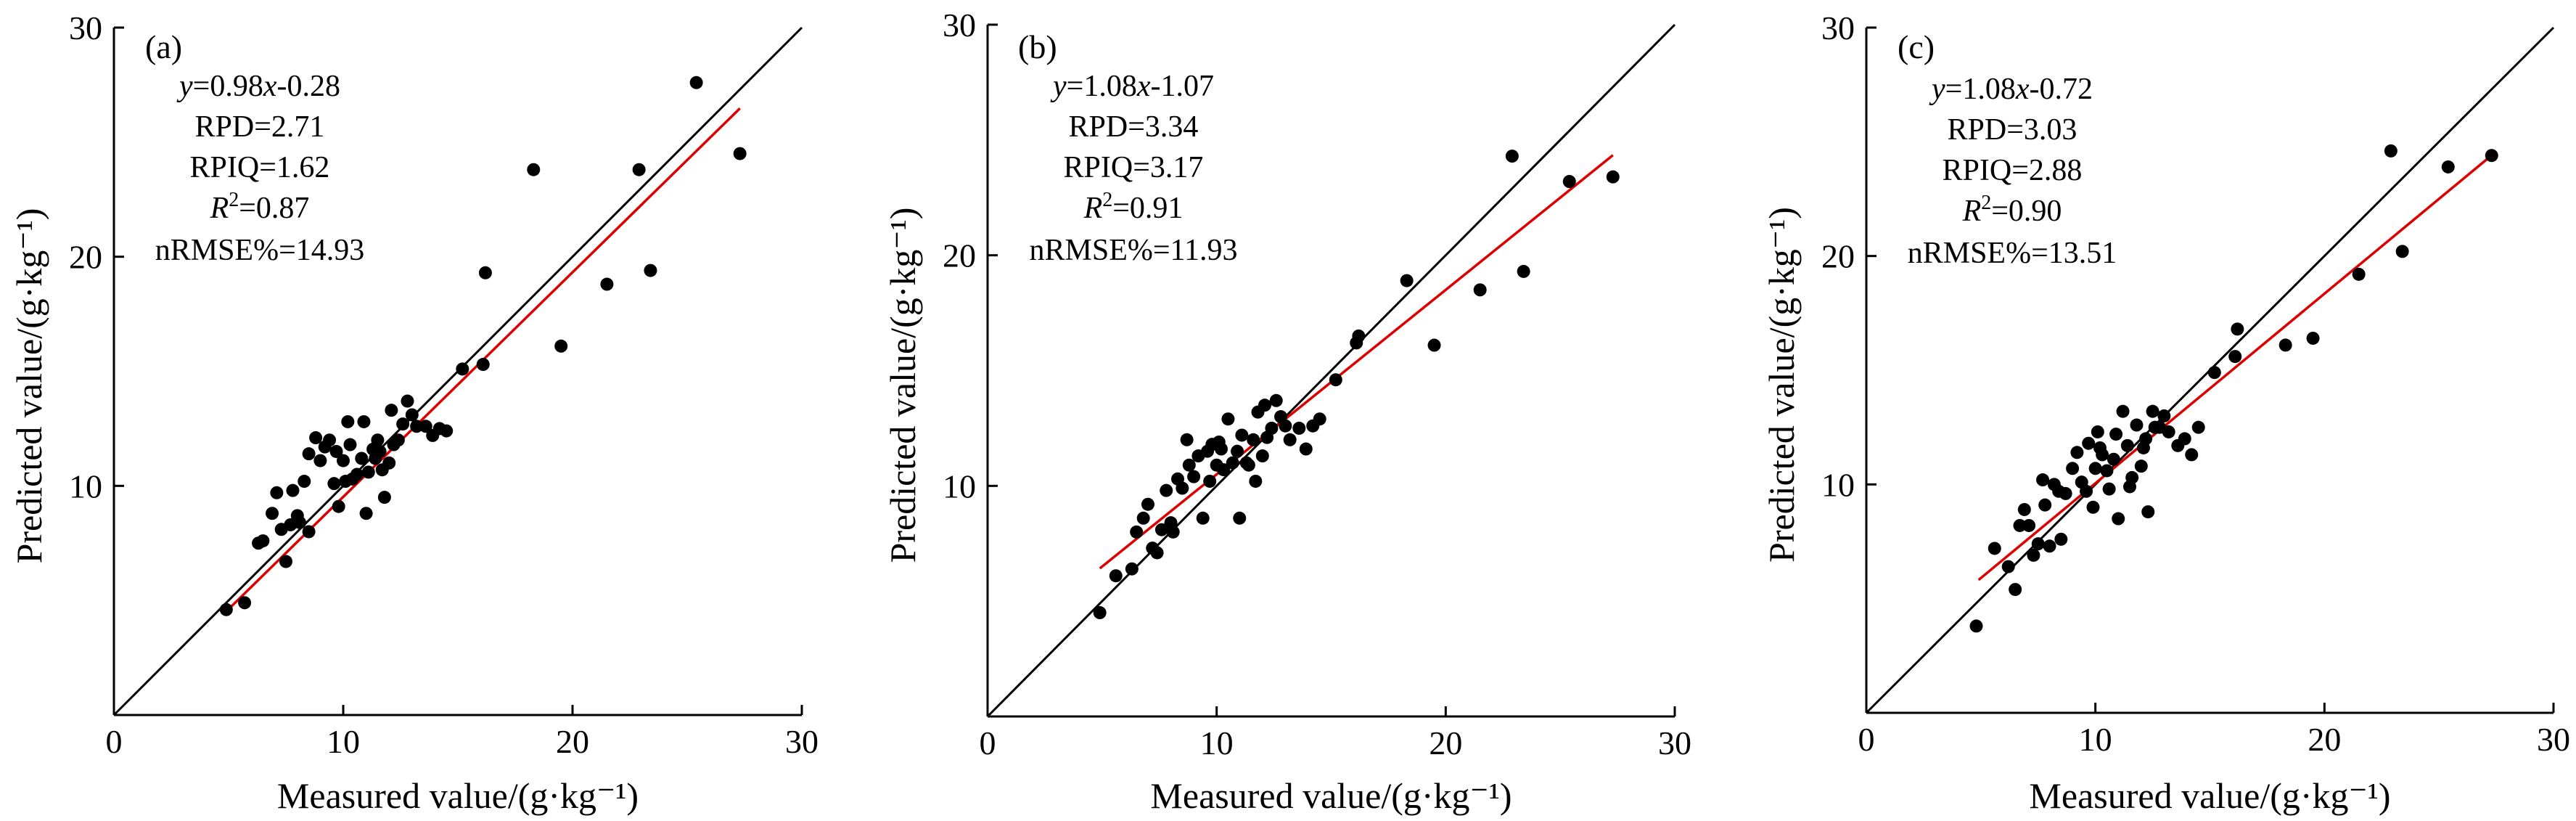  What do you see at coordinates (1781, 385) in the screenshot?
I see `y-axis-title-c: Predicted value/(g·kg⁻¹)` at bounding box center [1781, 385].